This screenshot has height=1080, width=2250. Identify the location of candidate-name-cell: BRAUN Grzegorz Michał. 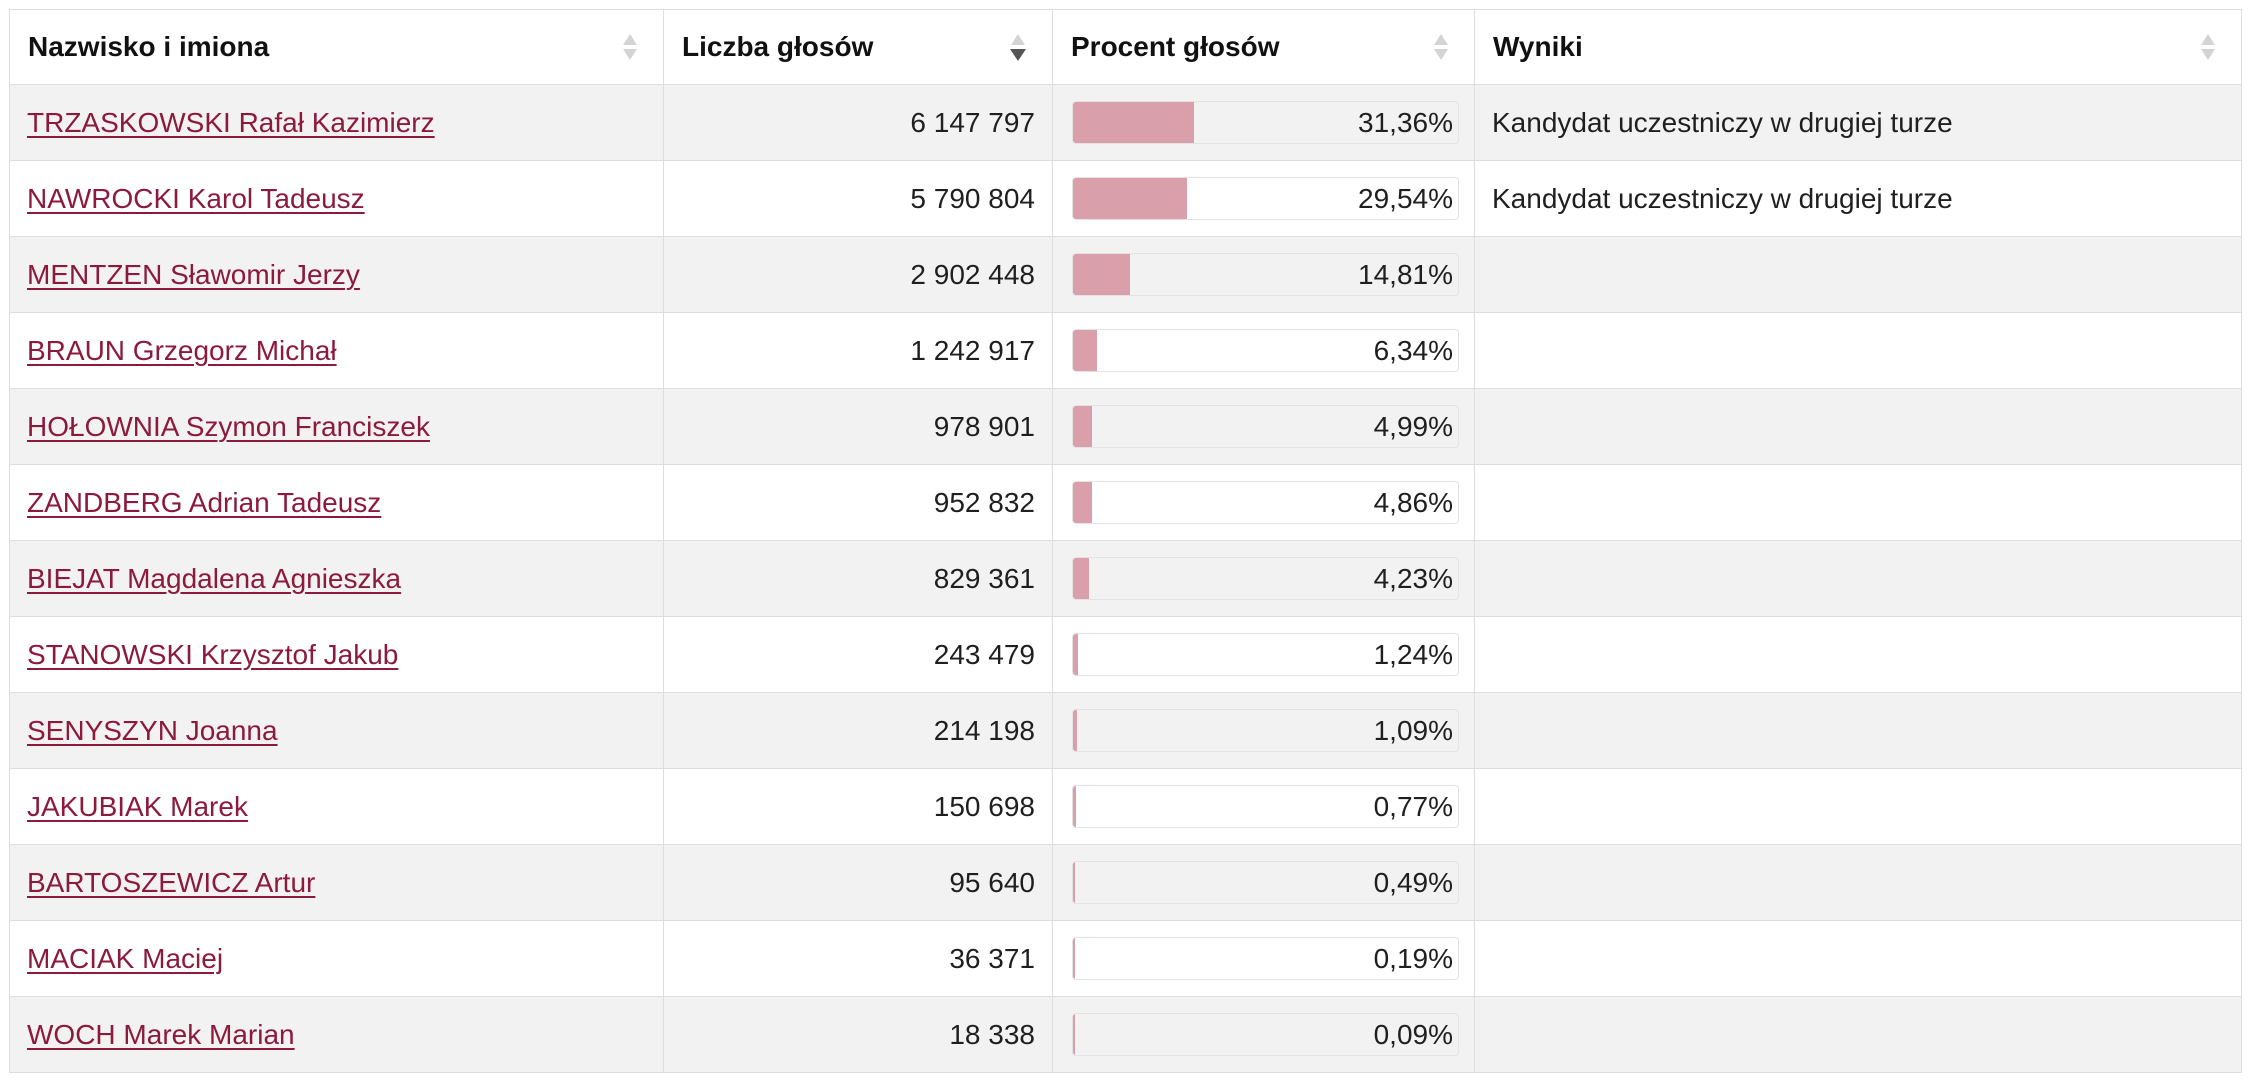
(337, 351).